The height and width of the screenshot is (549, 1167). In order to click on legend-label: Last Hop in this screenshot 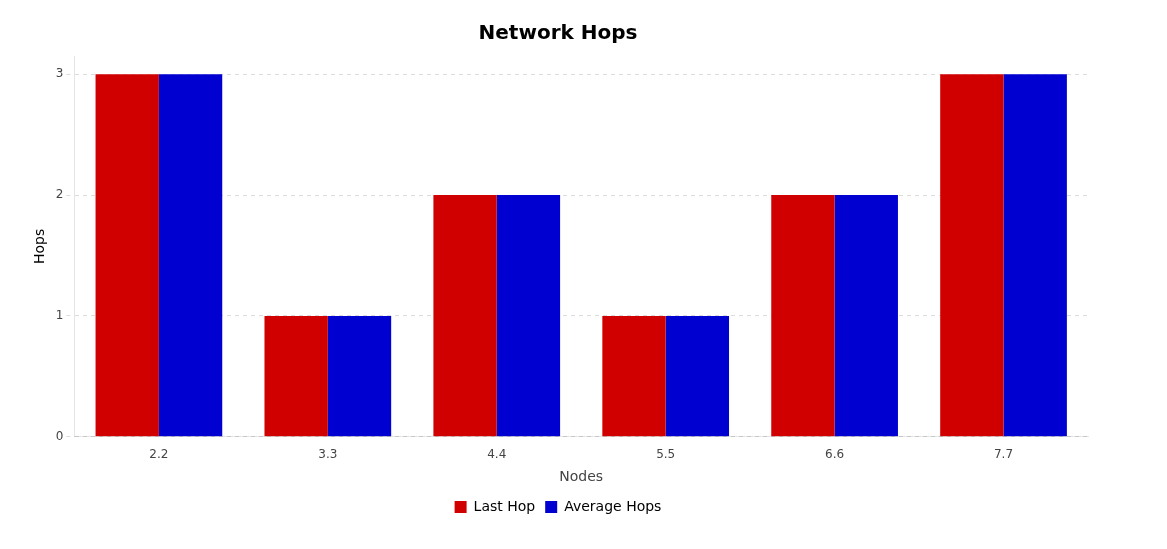, I will do `click(504, 505)`.